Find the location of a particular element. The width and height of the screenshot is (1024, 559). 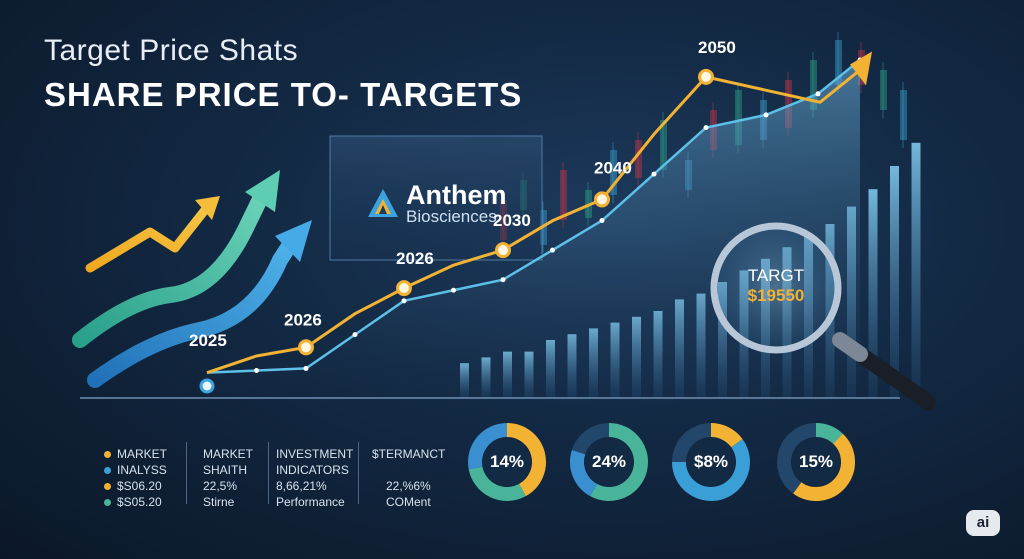

magnifier is located at coordinates (823, 316).